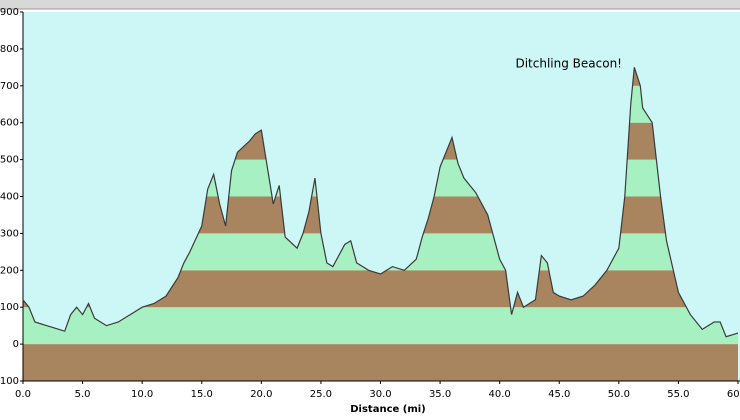 The width and height of the screenshot is (740, 420). I want to click on y-tick-label: 600, so click(9, 123).